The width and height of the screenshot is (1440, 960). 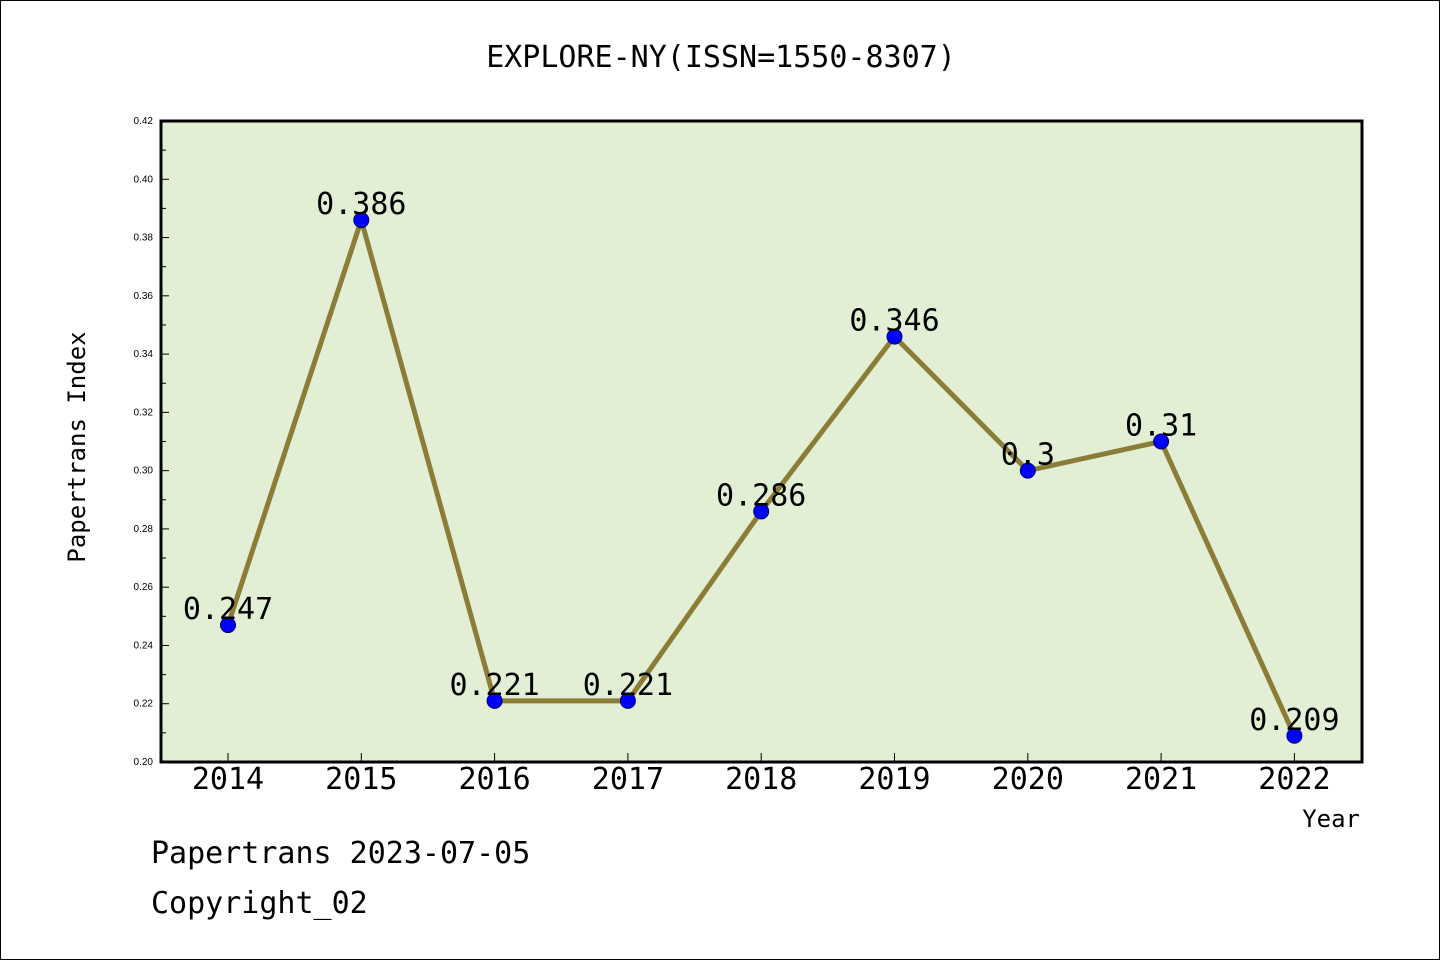 What do you see at coordinates (1161, 779) in the screenshot?
I see `x-tick-label: 2021` at bounding box center [1161, 779].